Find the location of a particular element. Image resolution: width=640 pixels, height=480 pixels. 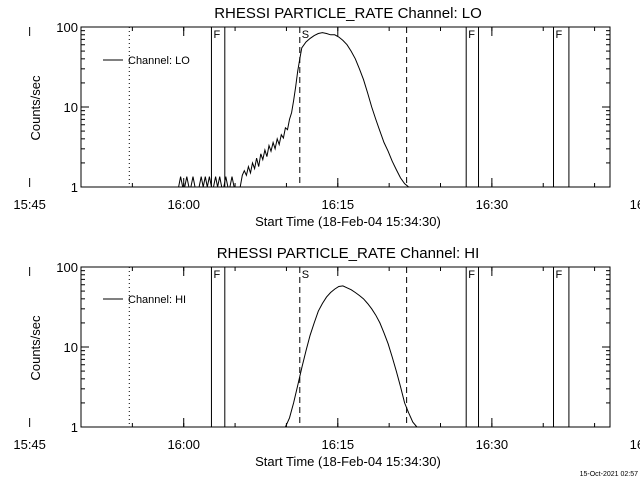

chart-hi-x-axis-label: Start Time (18-Feb-04 15:34:30) is located at coordinates (348, 461).